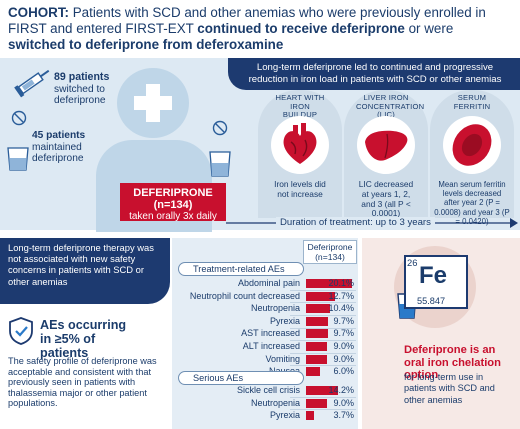  Describe the element at coordinates (429, 28) in the screenshot. I see `cohort-text-2: or were` at that location.